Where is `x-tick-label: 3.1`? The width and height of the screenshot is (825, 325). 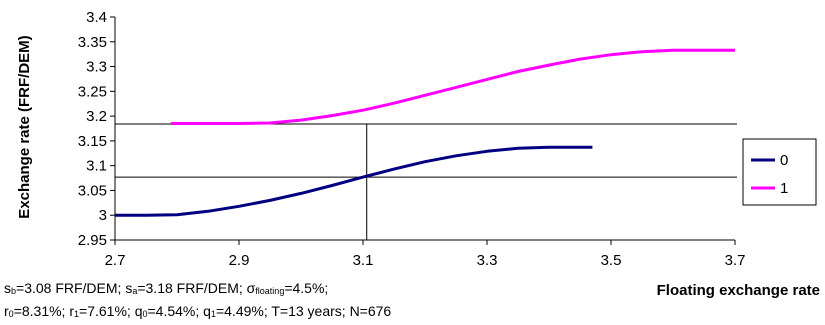 x-tick-label: 3.1 is located at coordinates (363, 260).